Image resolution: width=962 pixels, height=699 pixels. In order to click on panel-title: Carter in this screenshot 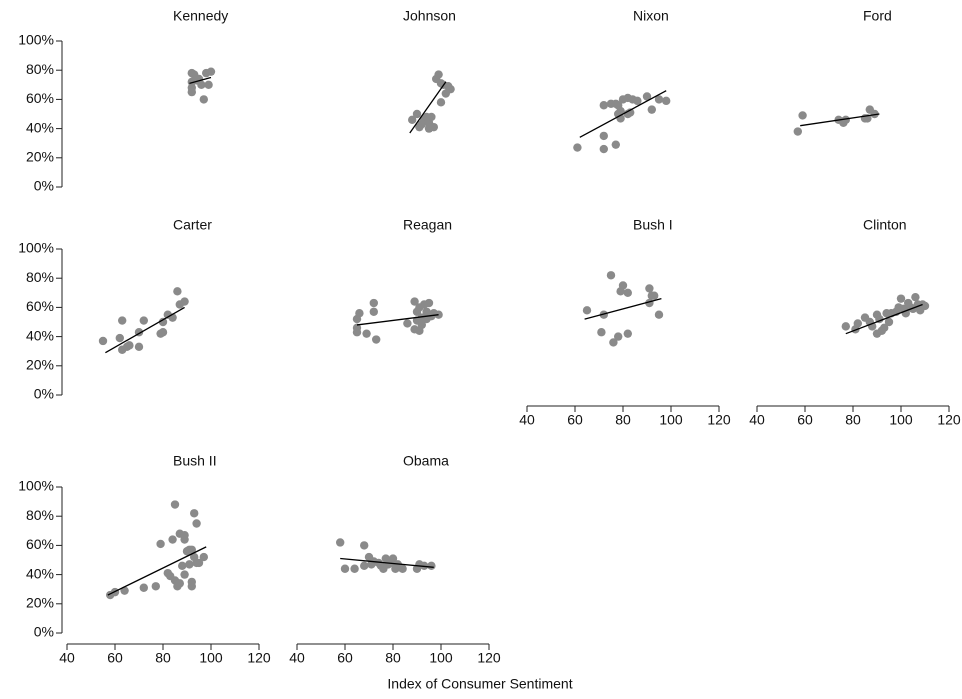, I will do `click(192, 225)`.